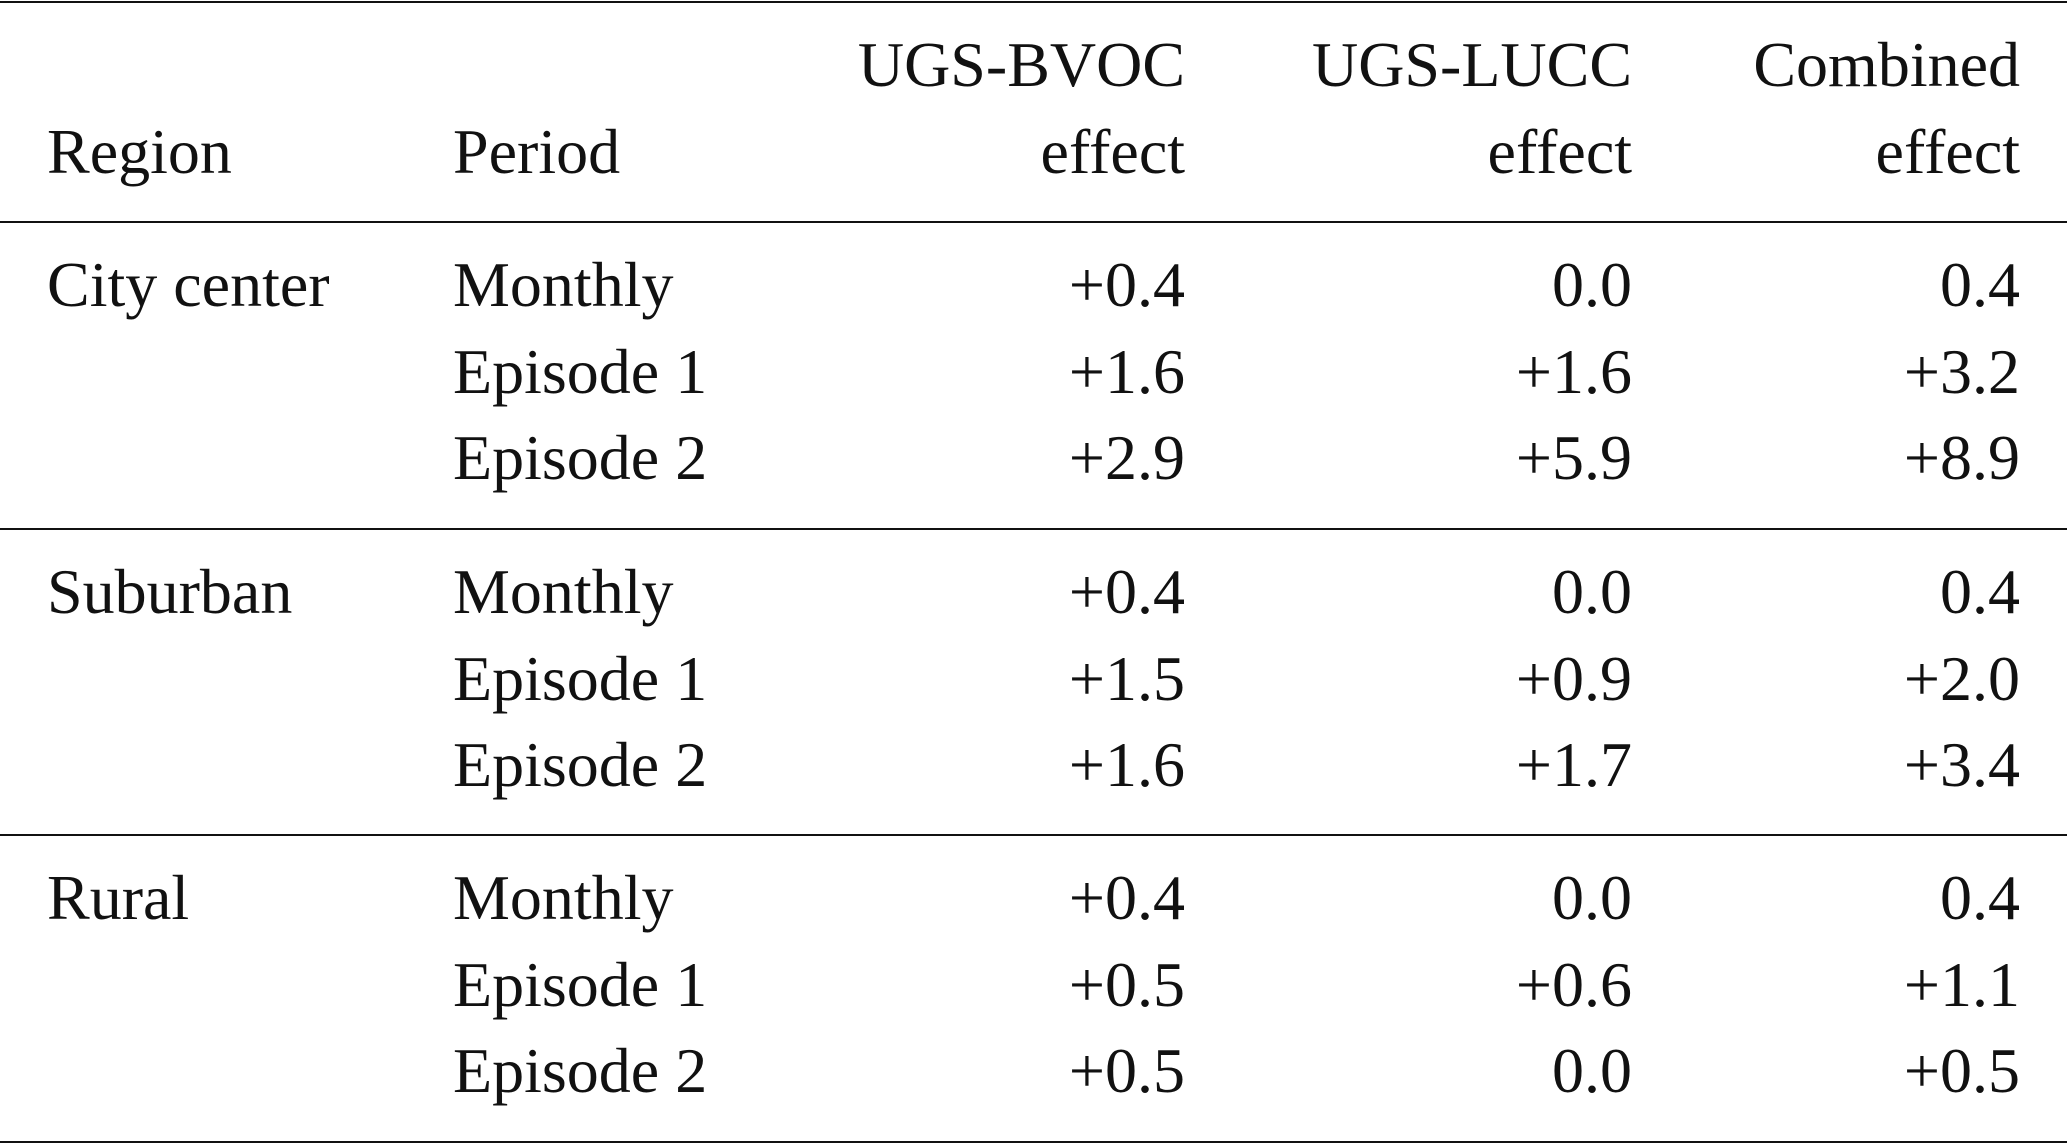  What do you see at coordinates (1961, 371) in the screenshot?
I see `combined-cell: +3.2` at bounding box center [1961, 371].